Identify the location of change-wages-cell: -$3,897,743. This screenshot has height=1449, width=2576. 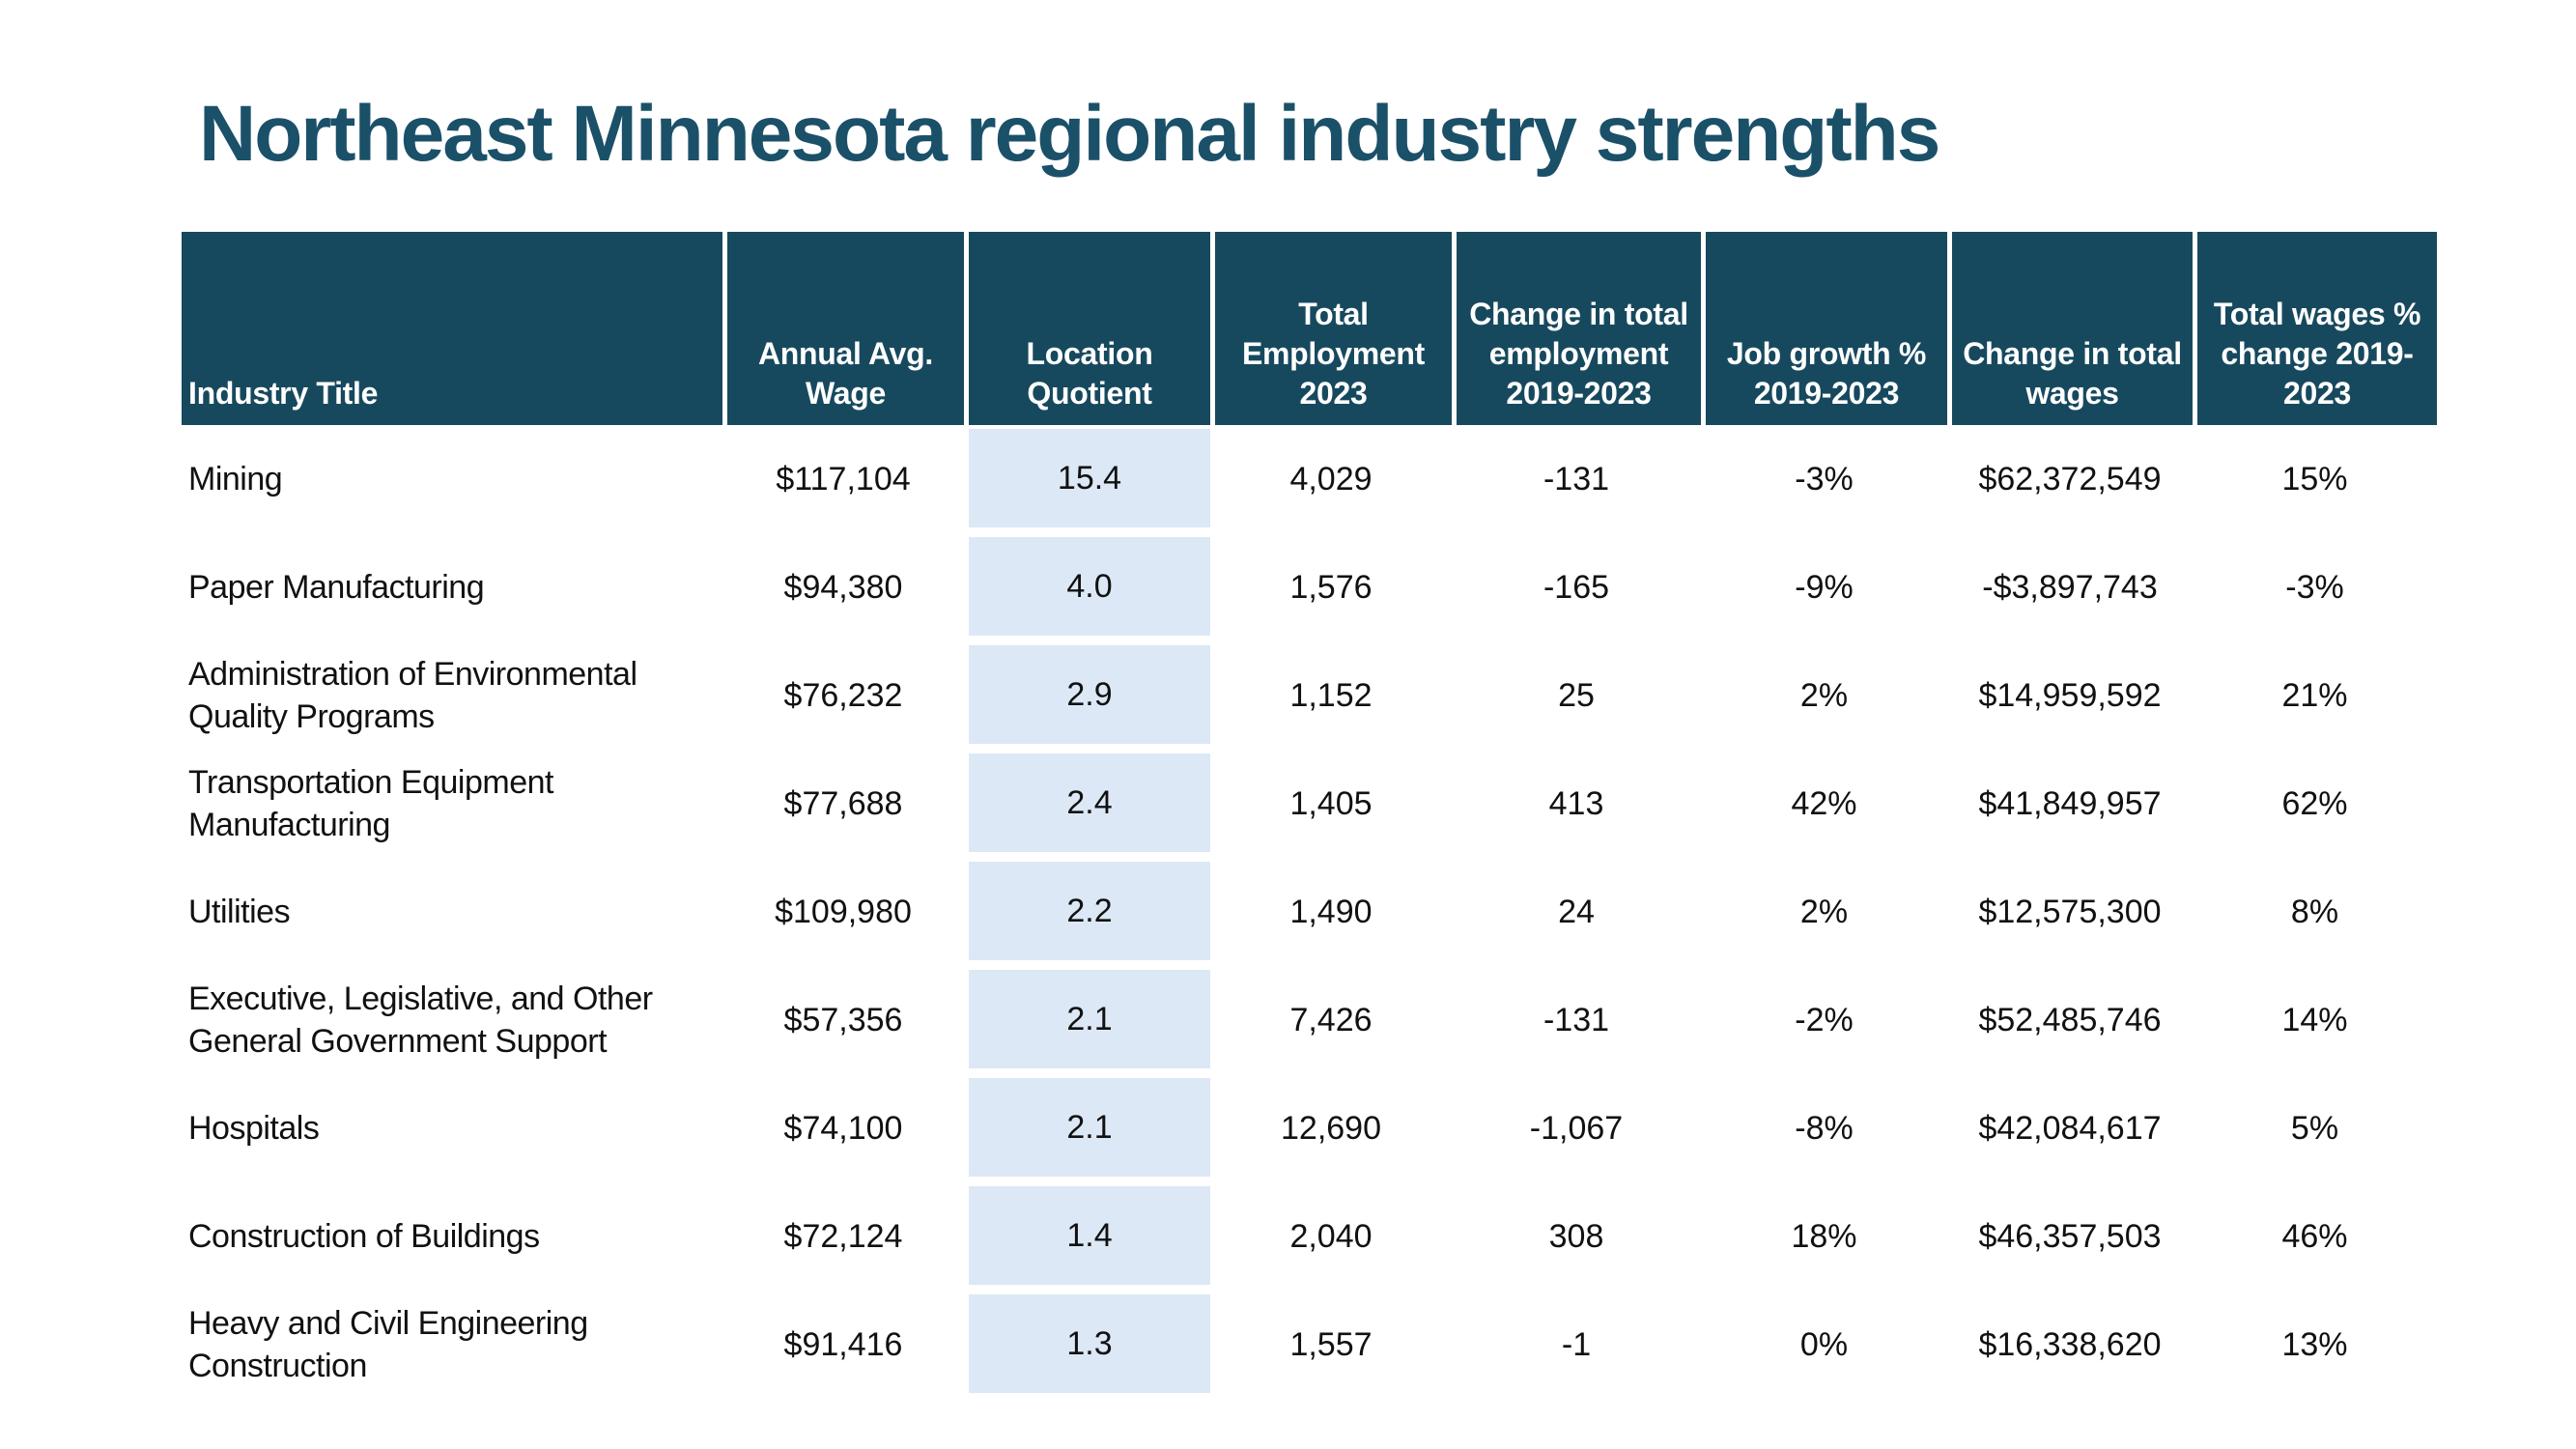
(2070, 587).